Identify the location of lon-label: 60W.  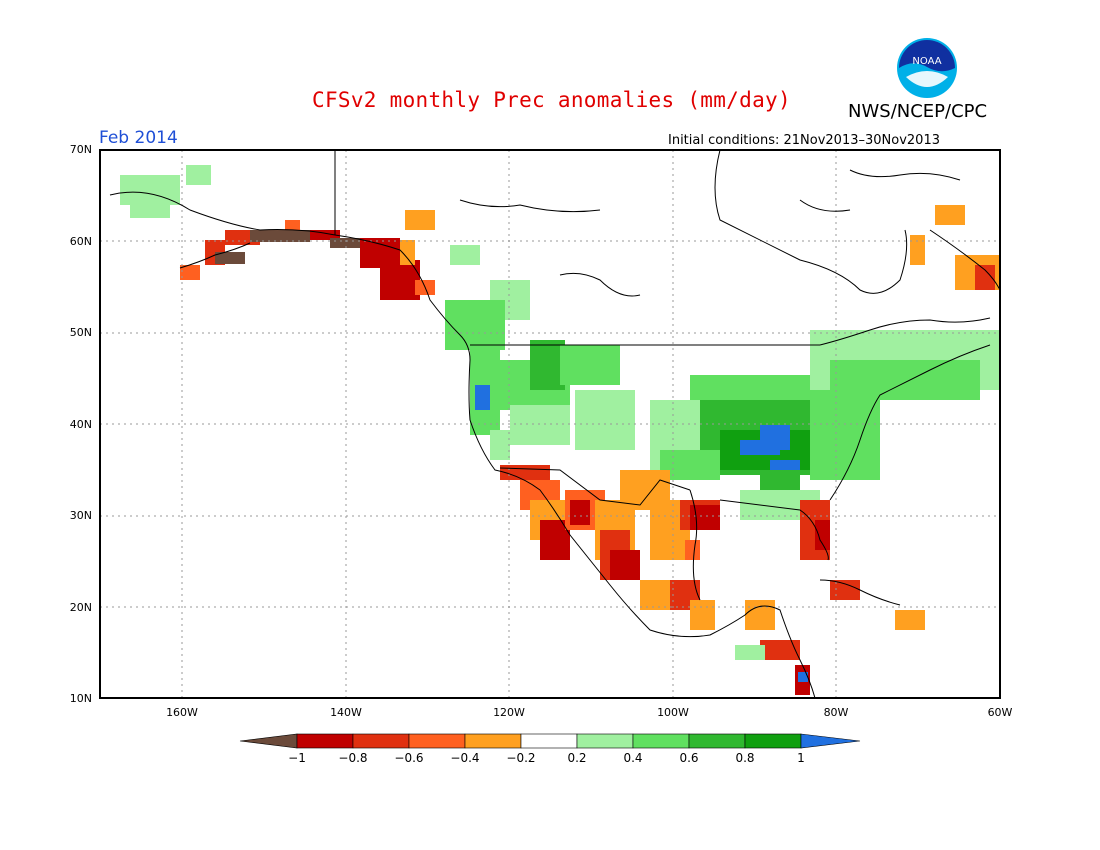
(1000, 712).